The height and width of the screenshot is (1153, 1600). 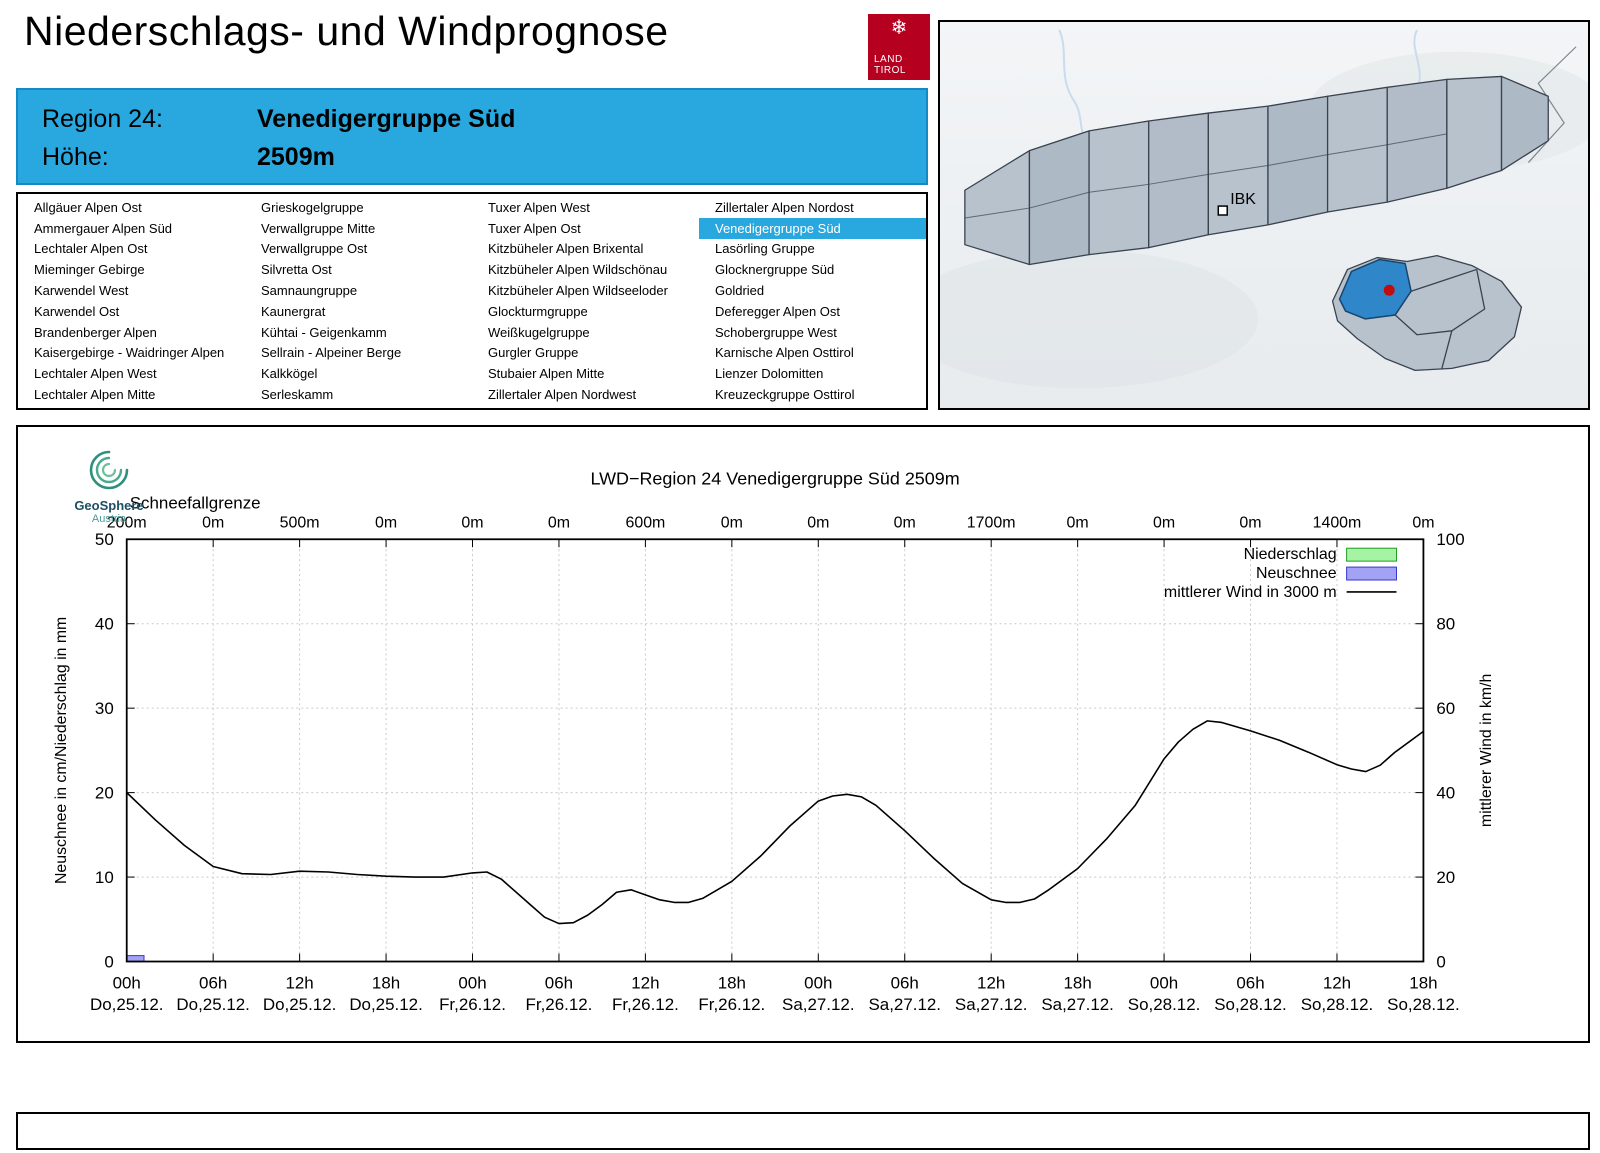 What do you see at coordinates (109, 505) in the screenshot?
I see `geosphere-name: GeoSphere` at bounding box center [109, 505].